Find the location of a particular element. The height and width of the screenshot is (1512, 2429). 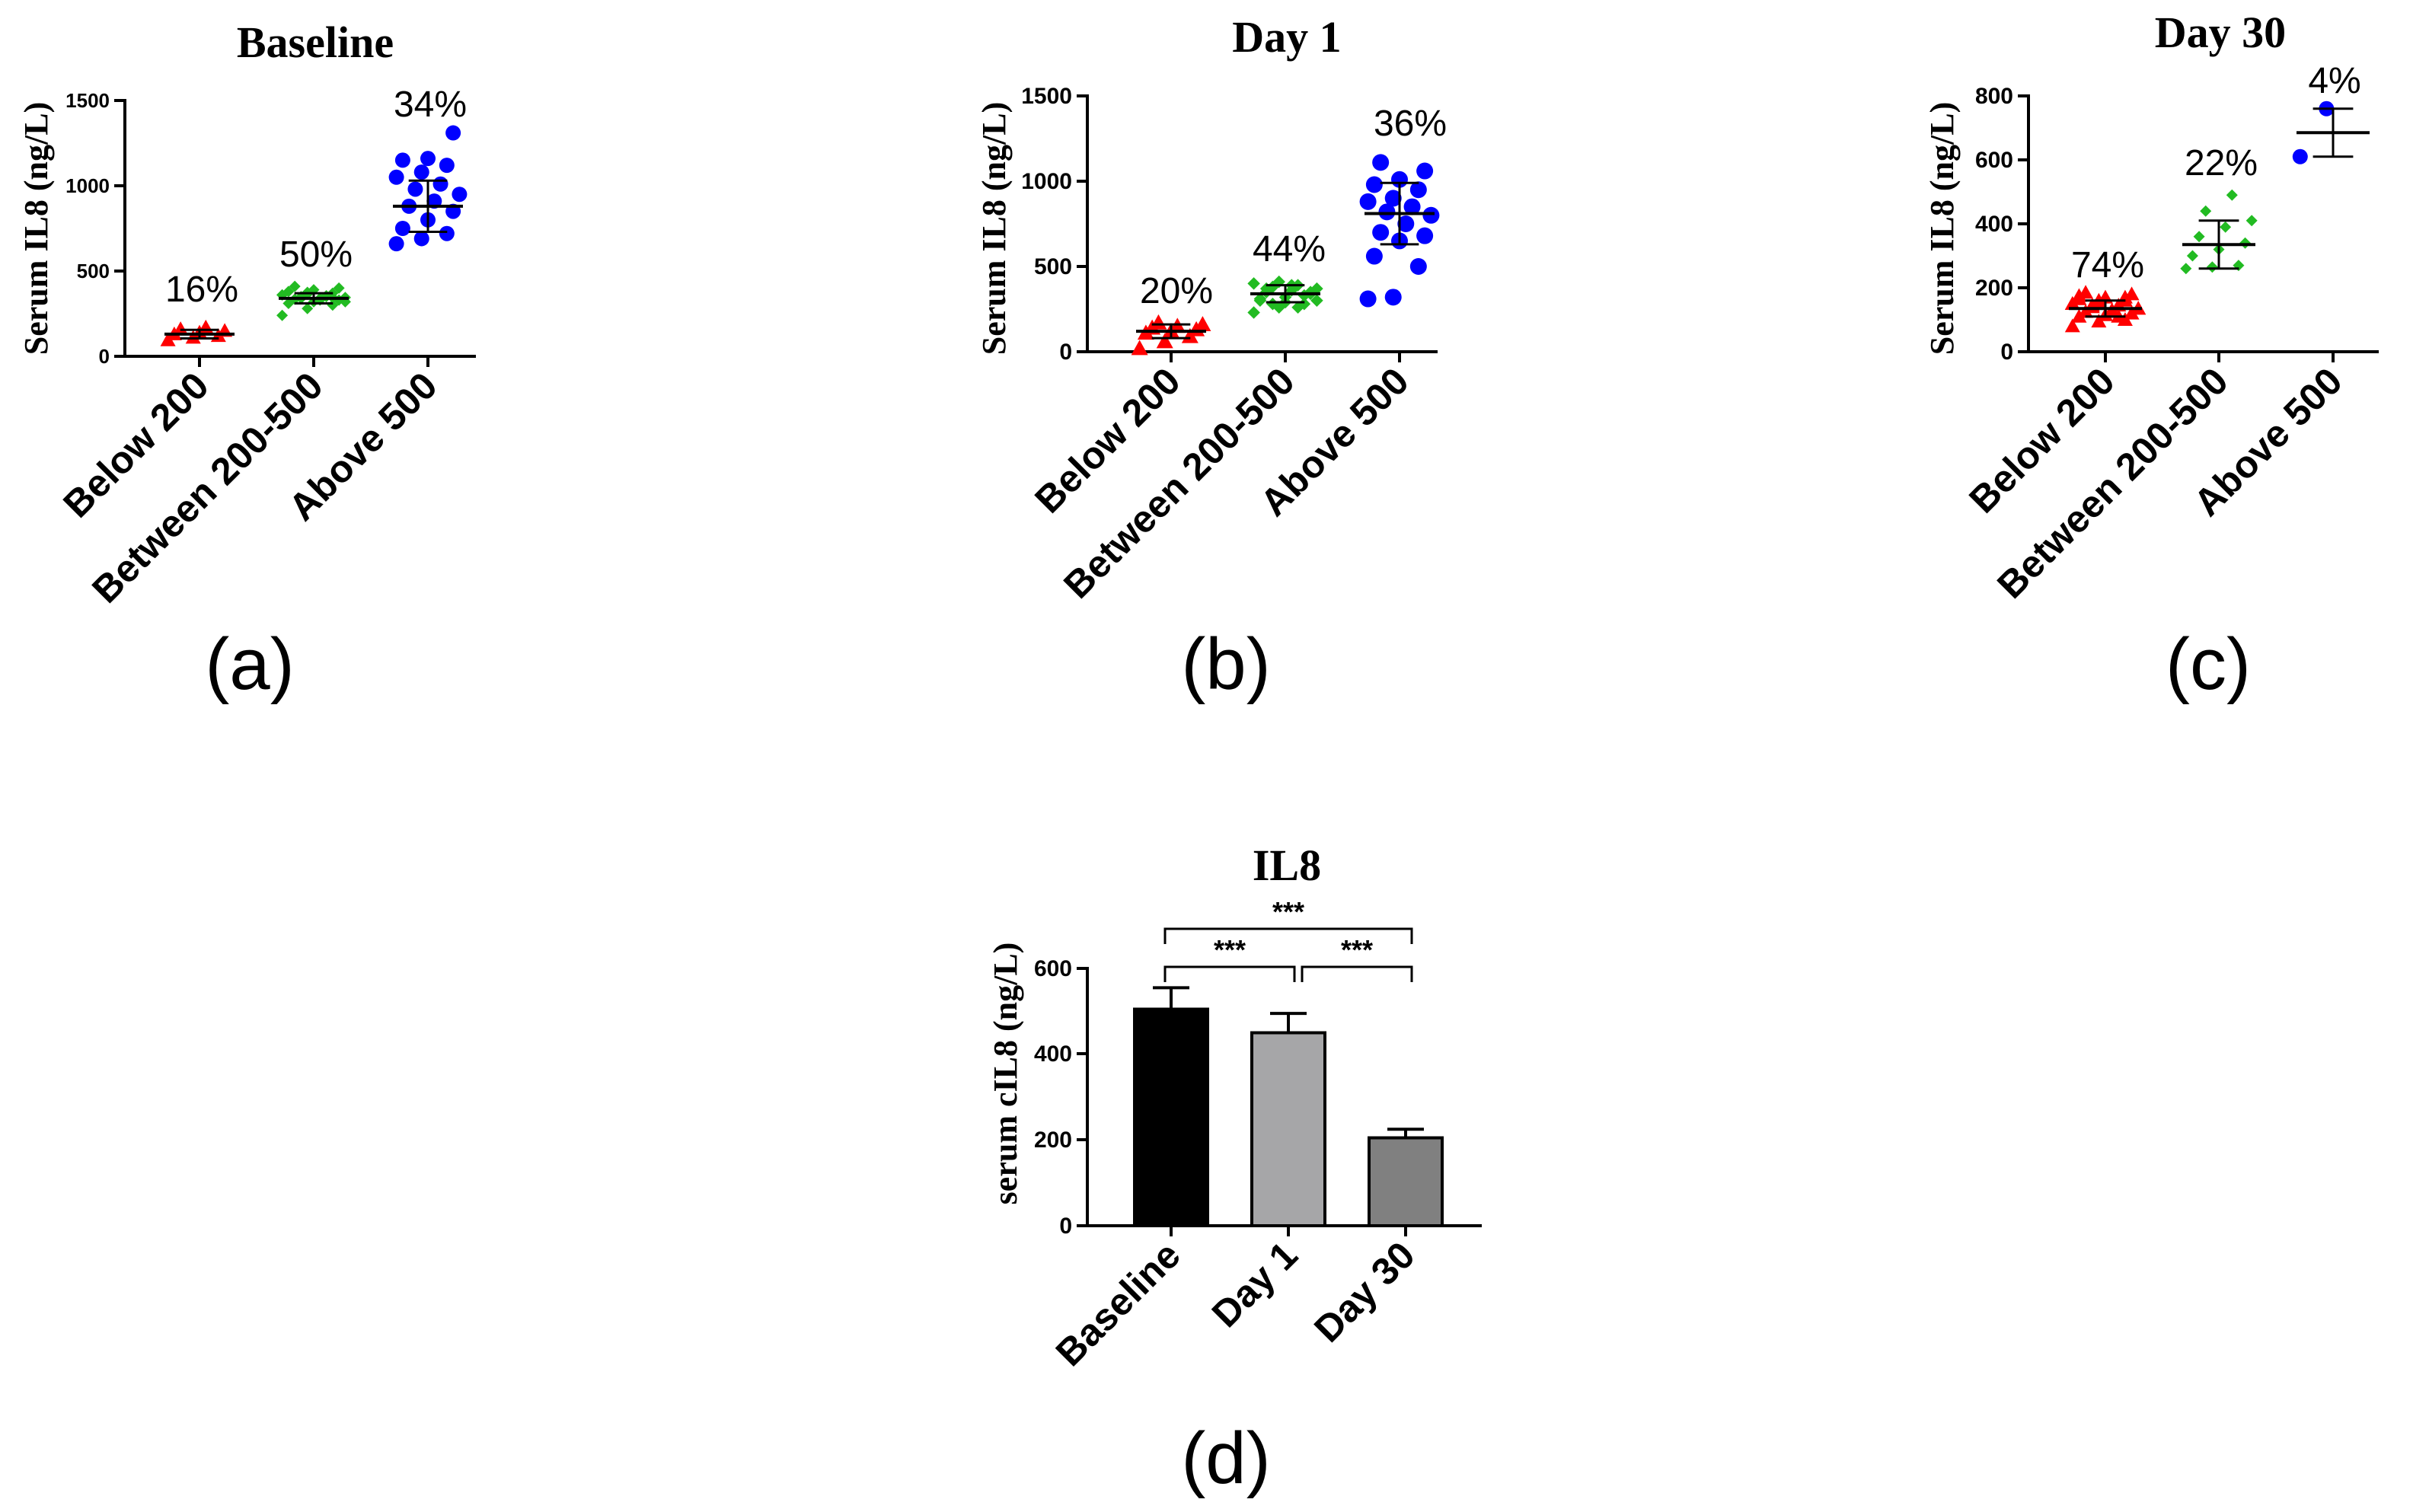

panel-a-y-ticks: 0 500 1000 1500 is located at coordinates (95, 228).